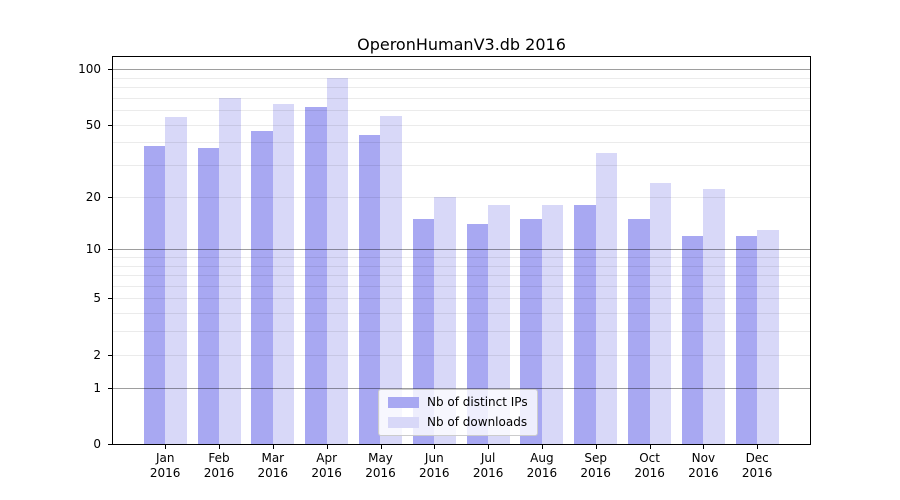 The height and width of the screenshot is (500, 900). I want to click on bar-downloads-sep, so click(606, 298).